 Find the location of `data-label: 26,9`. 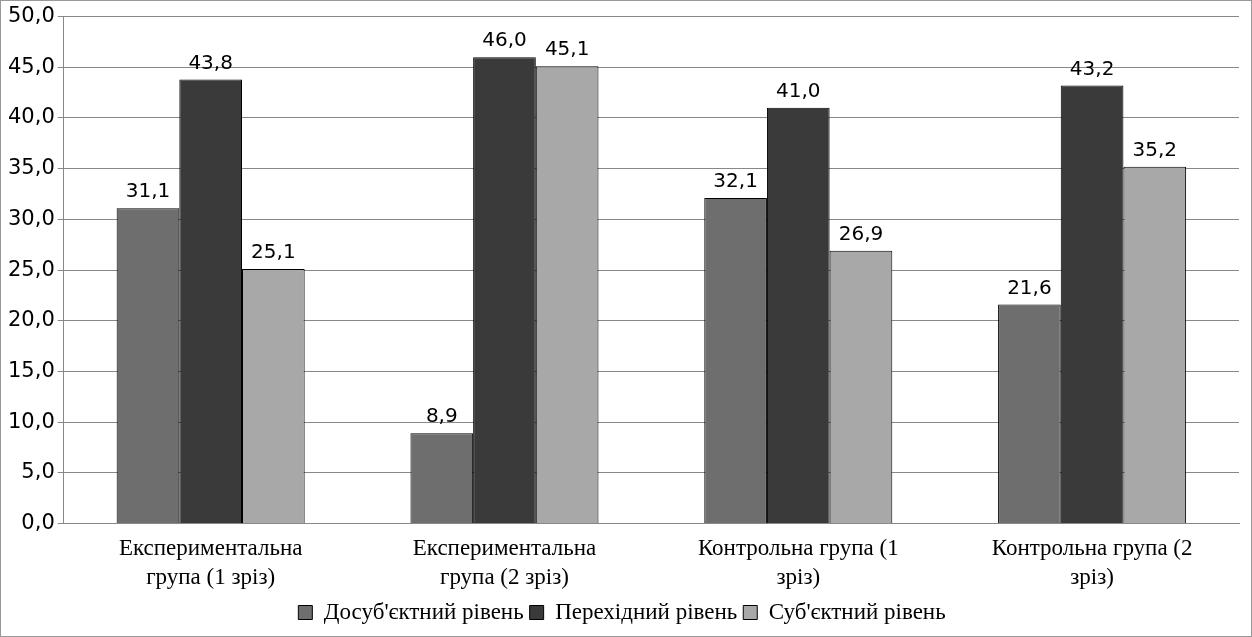

data-label: 26,9 is located at coordinates (861, 232).